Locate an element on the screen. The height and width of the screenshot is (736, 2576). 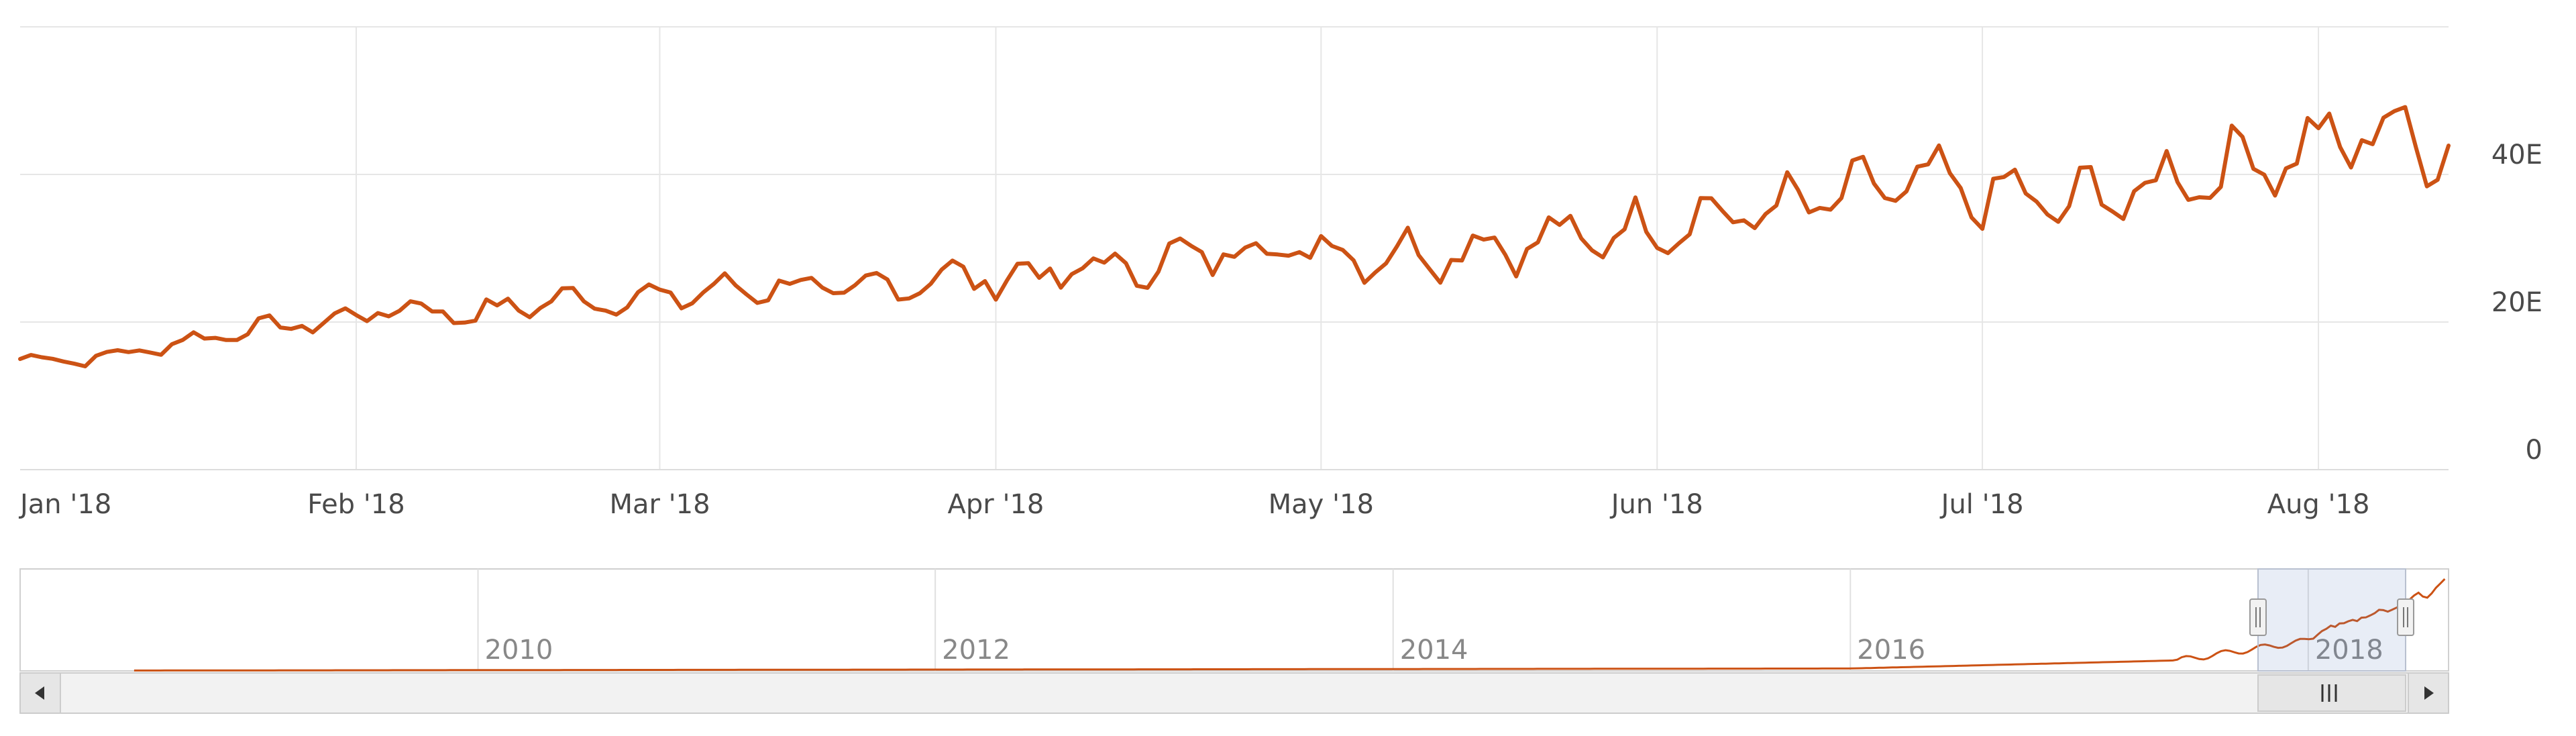
scrollbar is located at coordinates (1234, 693).